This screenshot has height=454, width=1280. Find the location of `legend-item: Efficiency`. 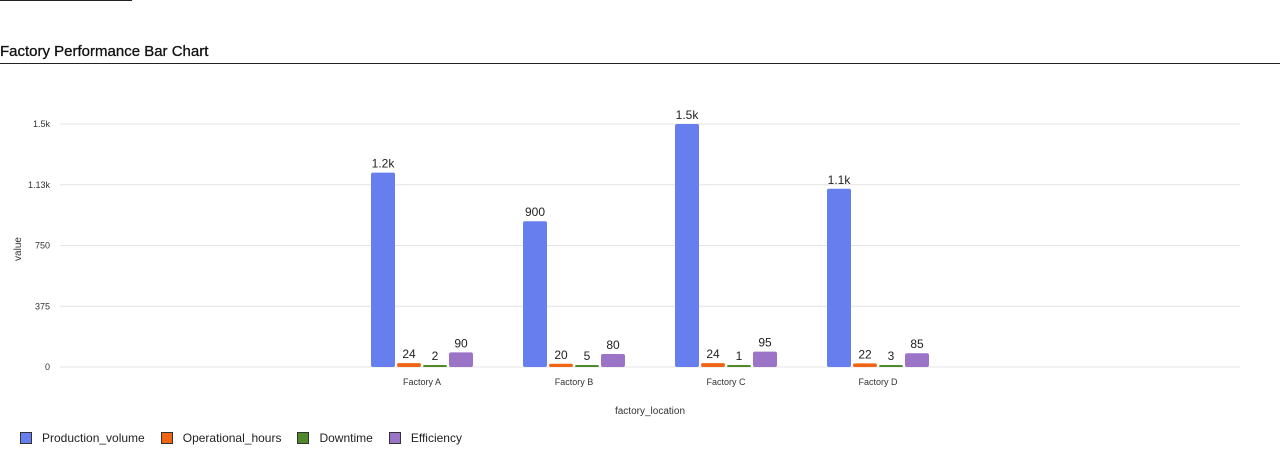

legend-item: Efficiency is located at coordinates (425, 438).